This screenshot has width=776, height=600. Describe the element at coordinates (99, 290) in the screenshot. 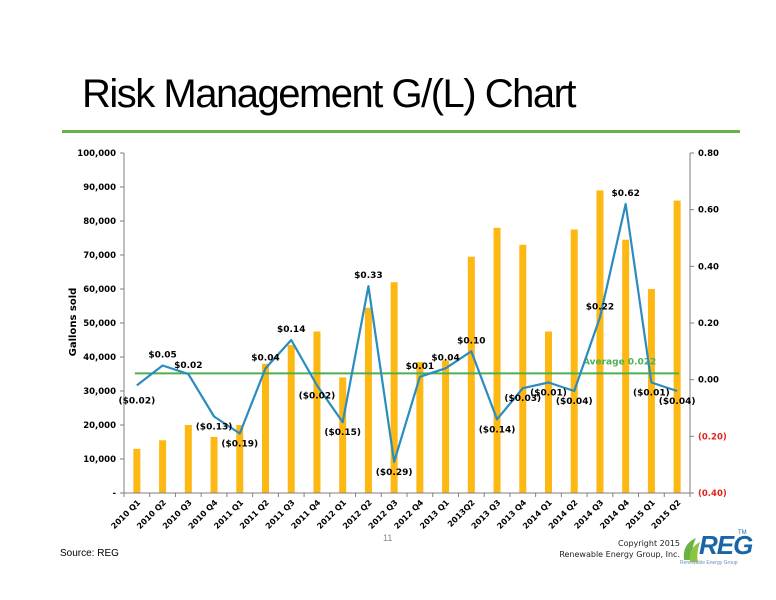

I see `y-tick-label: 60,000` at that location.